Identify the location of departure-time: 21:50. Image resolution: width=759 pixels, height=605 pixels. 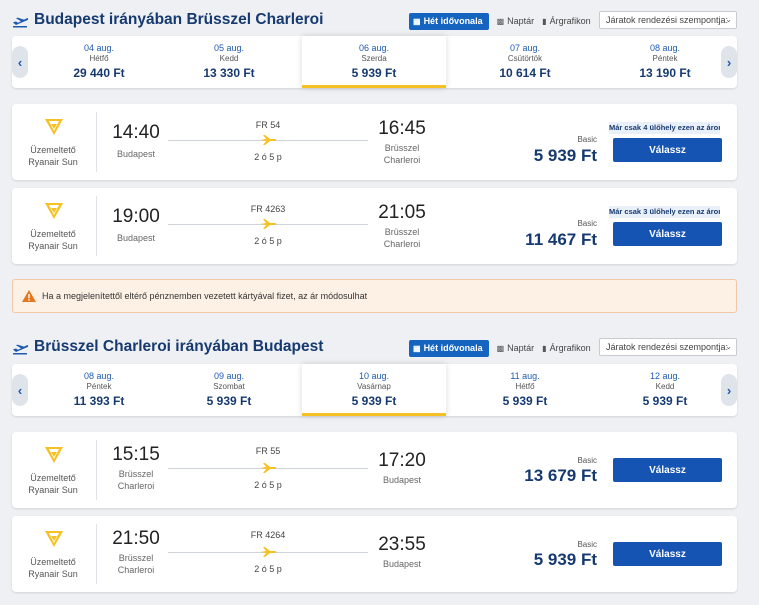
(136, 538).